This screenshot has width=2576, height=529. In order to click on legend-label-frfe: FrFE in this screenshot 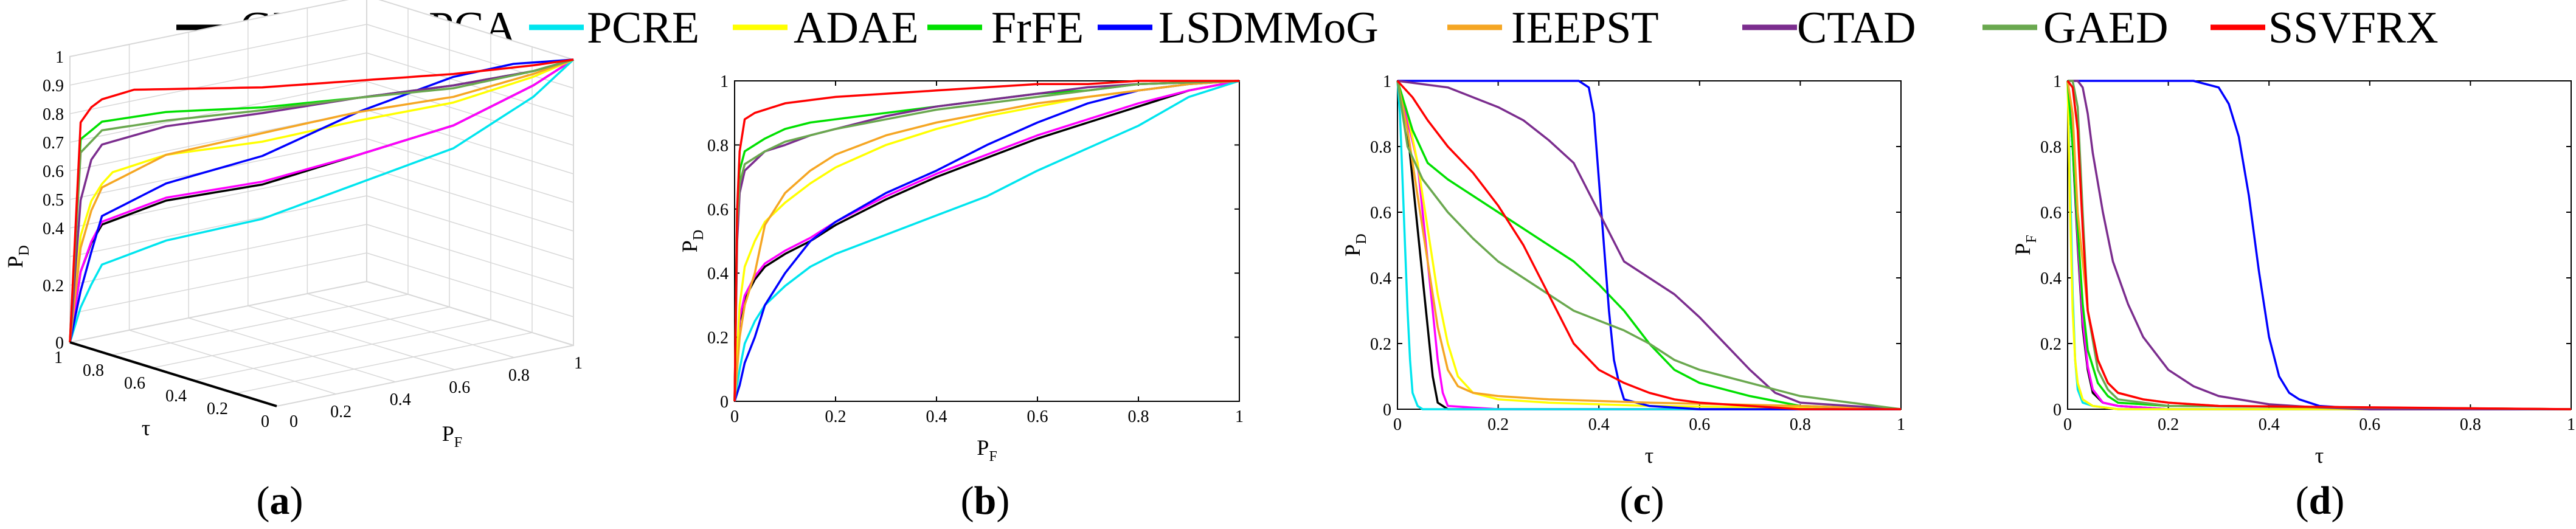, I will do `click(1037, 28)`.